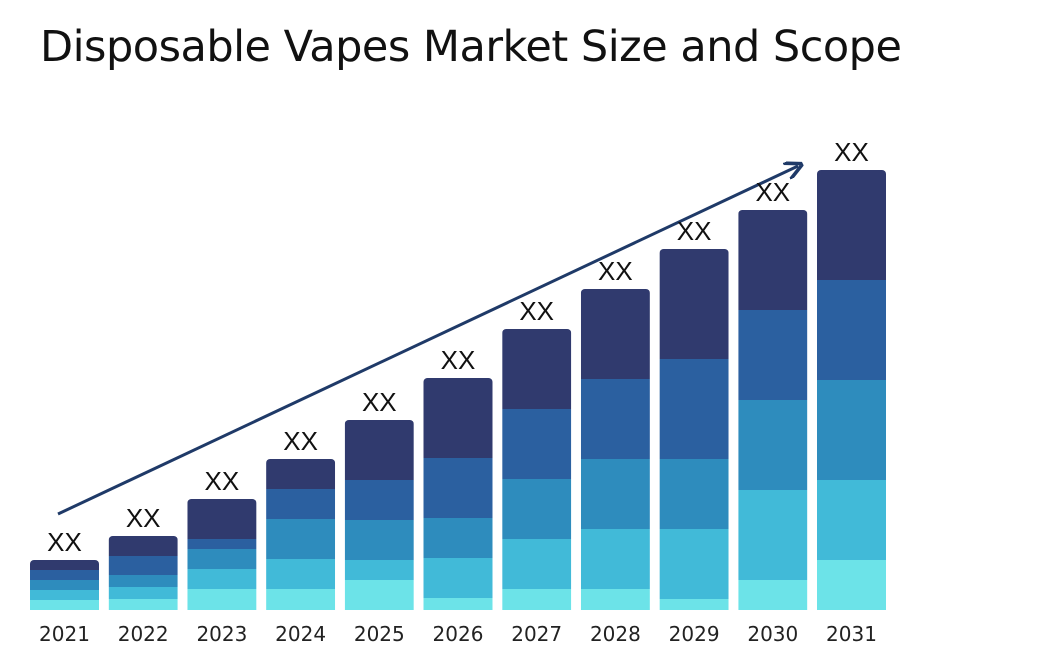 This screenshot has width=1042, height=668. I want to click on bar-2022, so click(143, 573).